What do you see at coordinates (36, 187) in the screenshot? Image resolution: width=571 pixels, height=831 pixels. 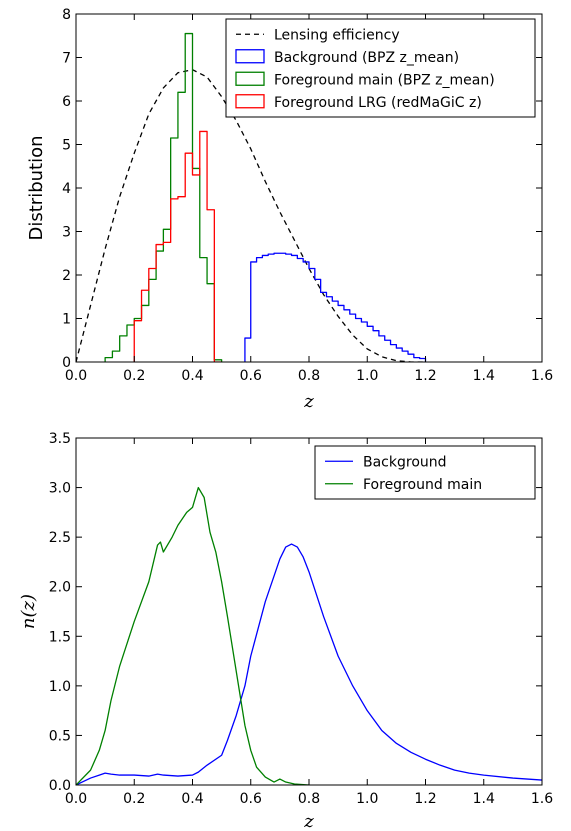 I see `y-axis-label: Distribution` at bounding box center [36, 187].